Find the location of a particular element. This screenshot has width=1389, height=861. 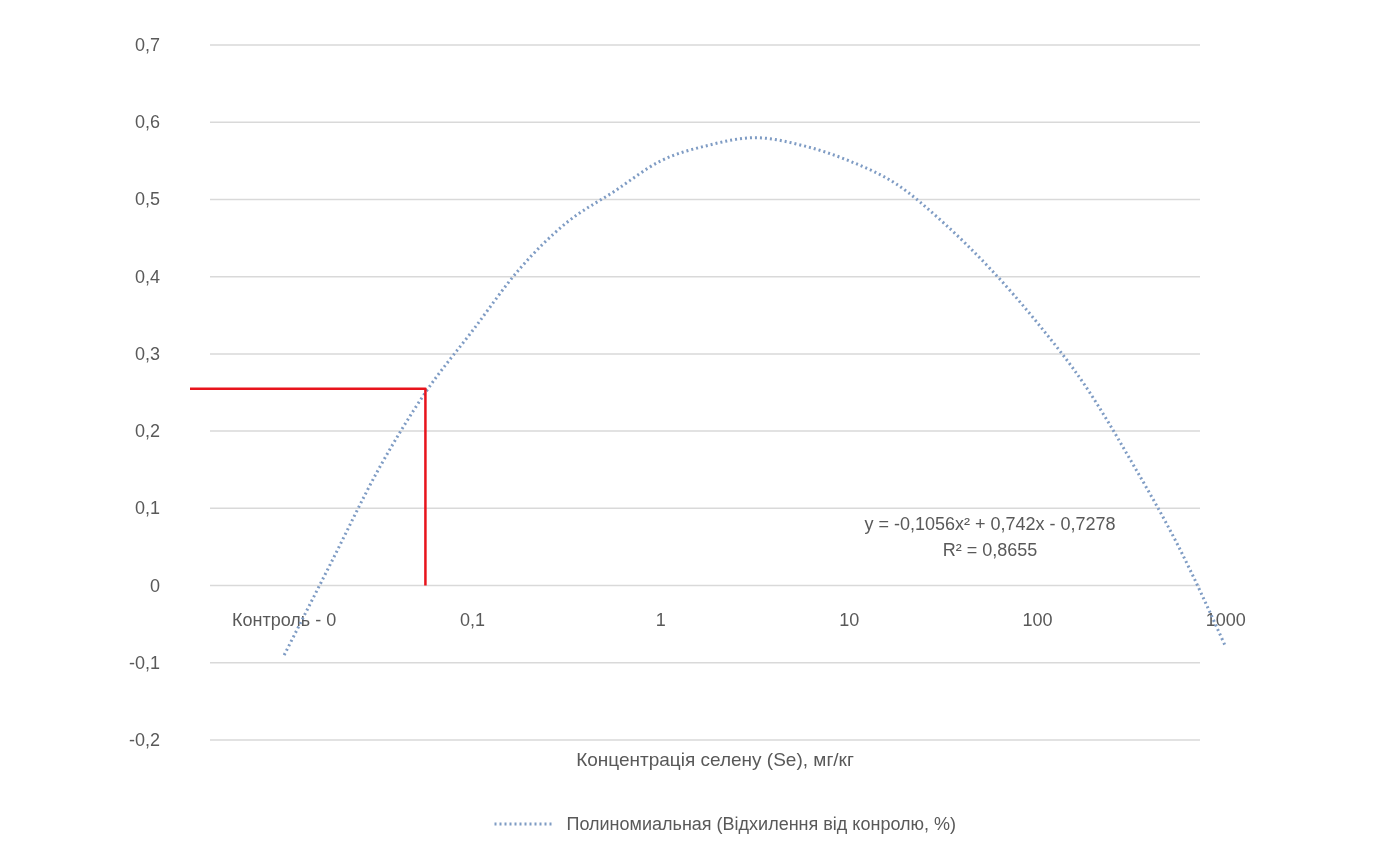

y-tick-label: 0,6 is located at coordinates (147, 122).